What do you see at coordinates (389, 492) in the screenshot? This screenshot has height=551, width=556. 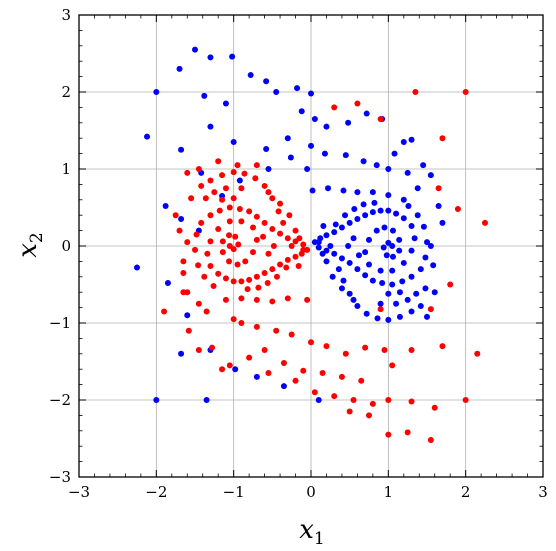 I see `x-tick-label: 1` at bounding box center [389, 492].